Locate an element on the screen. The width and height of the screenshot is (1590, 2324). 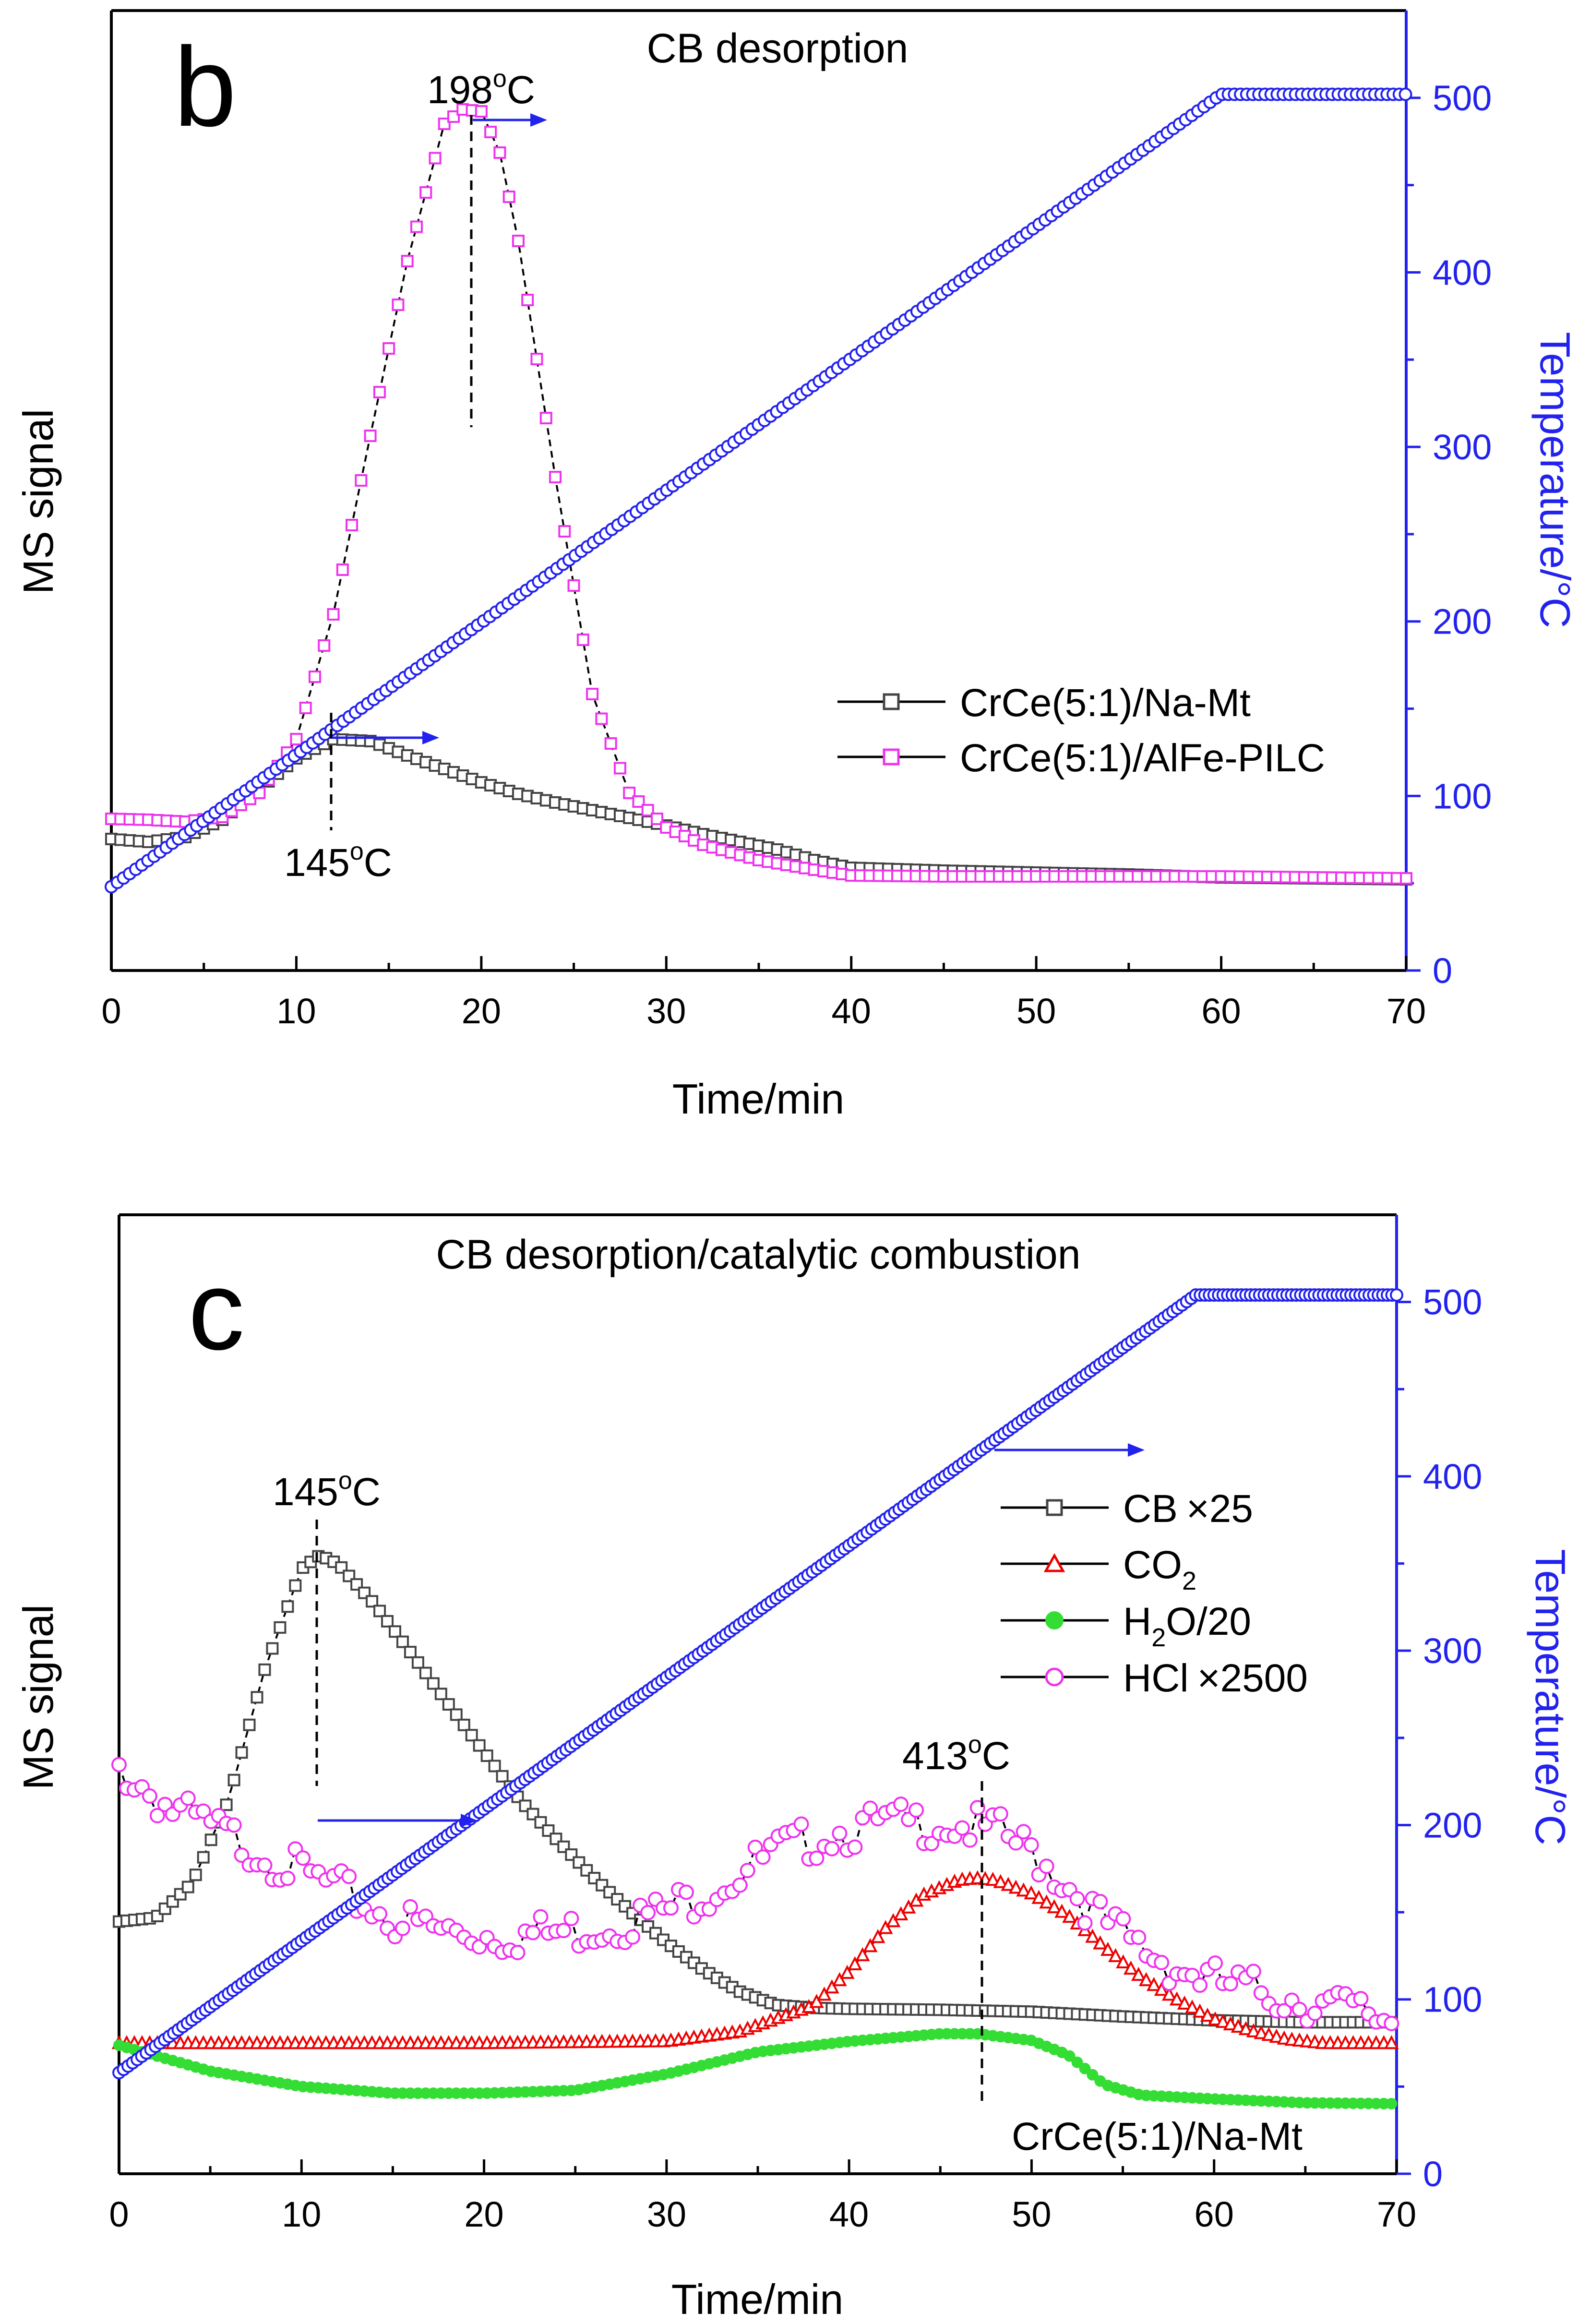
chart-b-xtick-label: 50 is located at coordinates (1036, 1011).